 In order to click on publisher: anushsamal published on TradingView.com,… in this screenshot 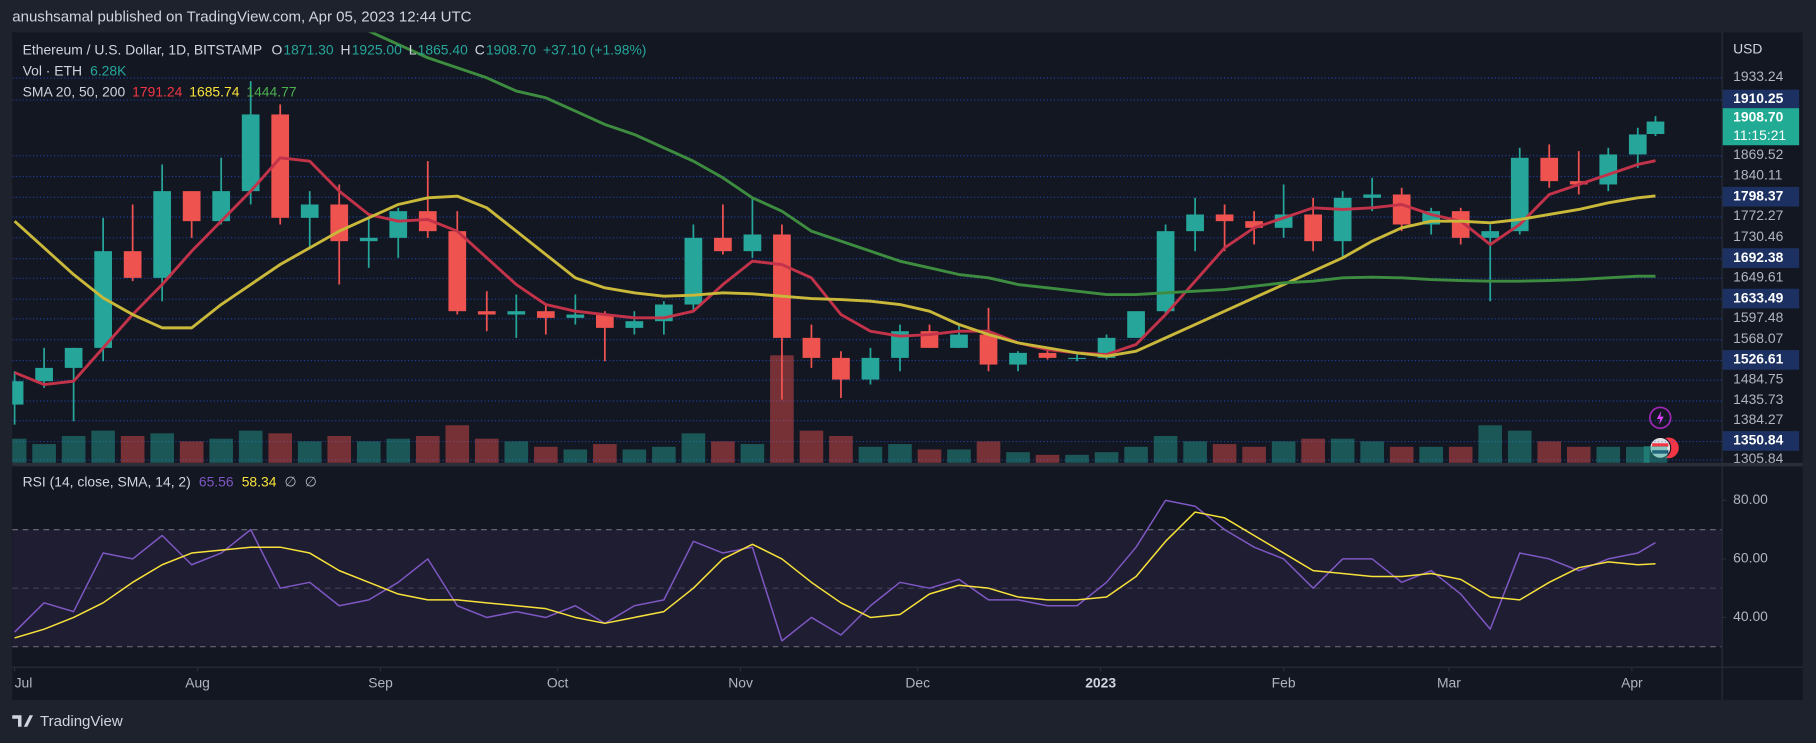, I will do `click(241, 16)`.